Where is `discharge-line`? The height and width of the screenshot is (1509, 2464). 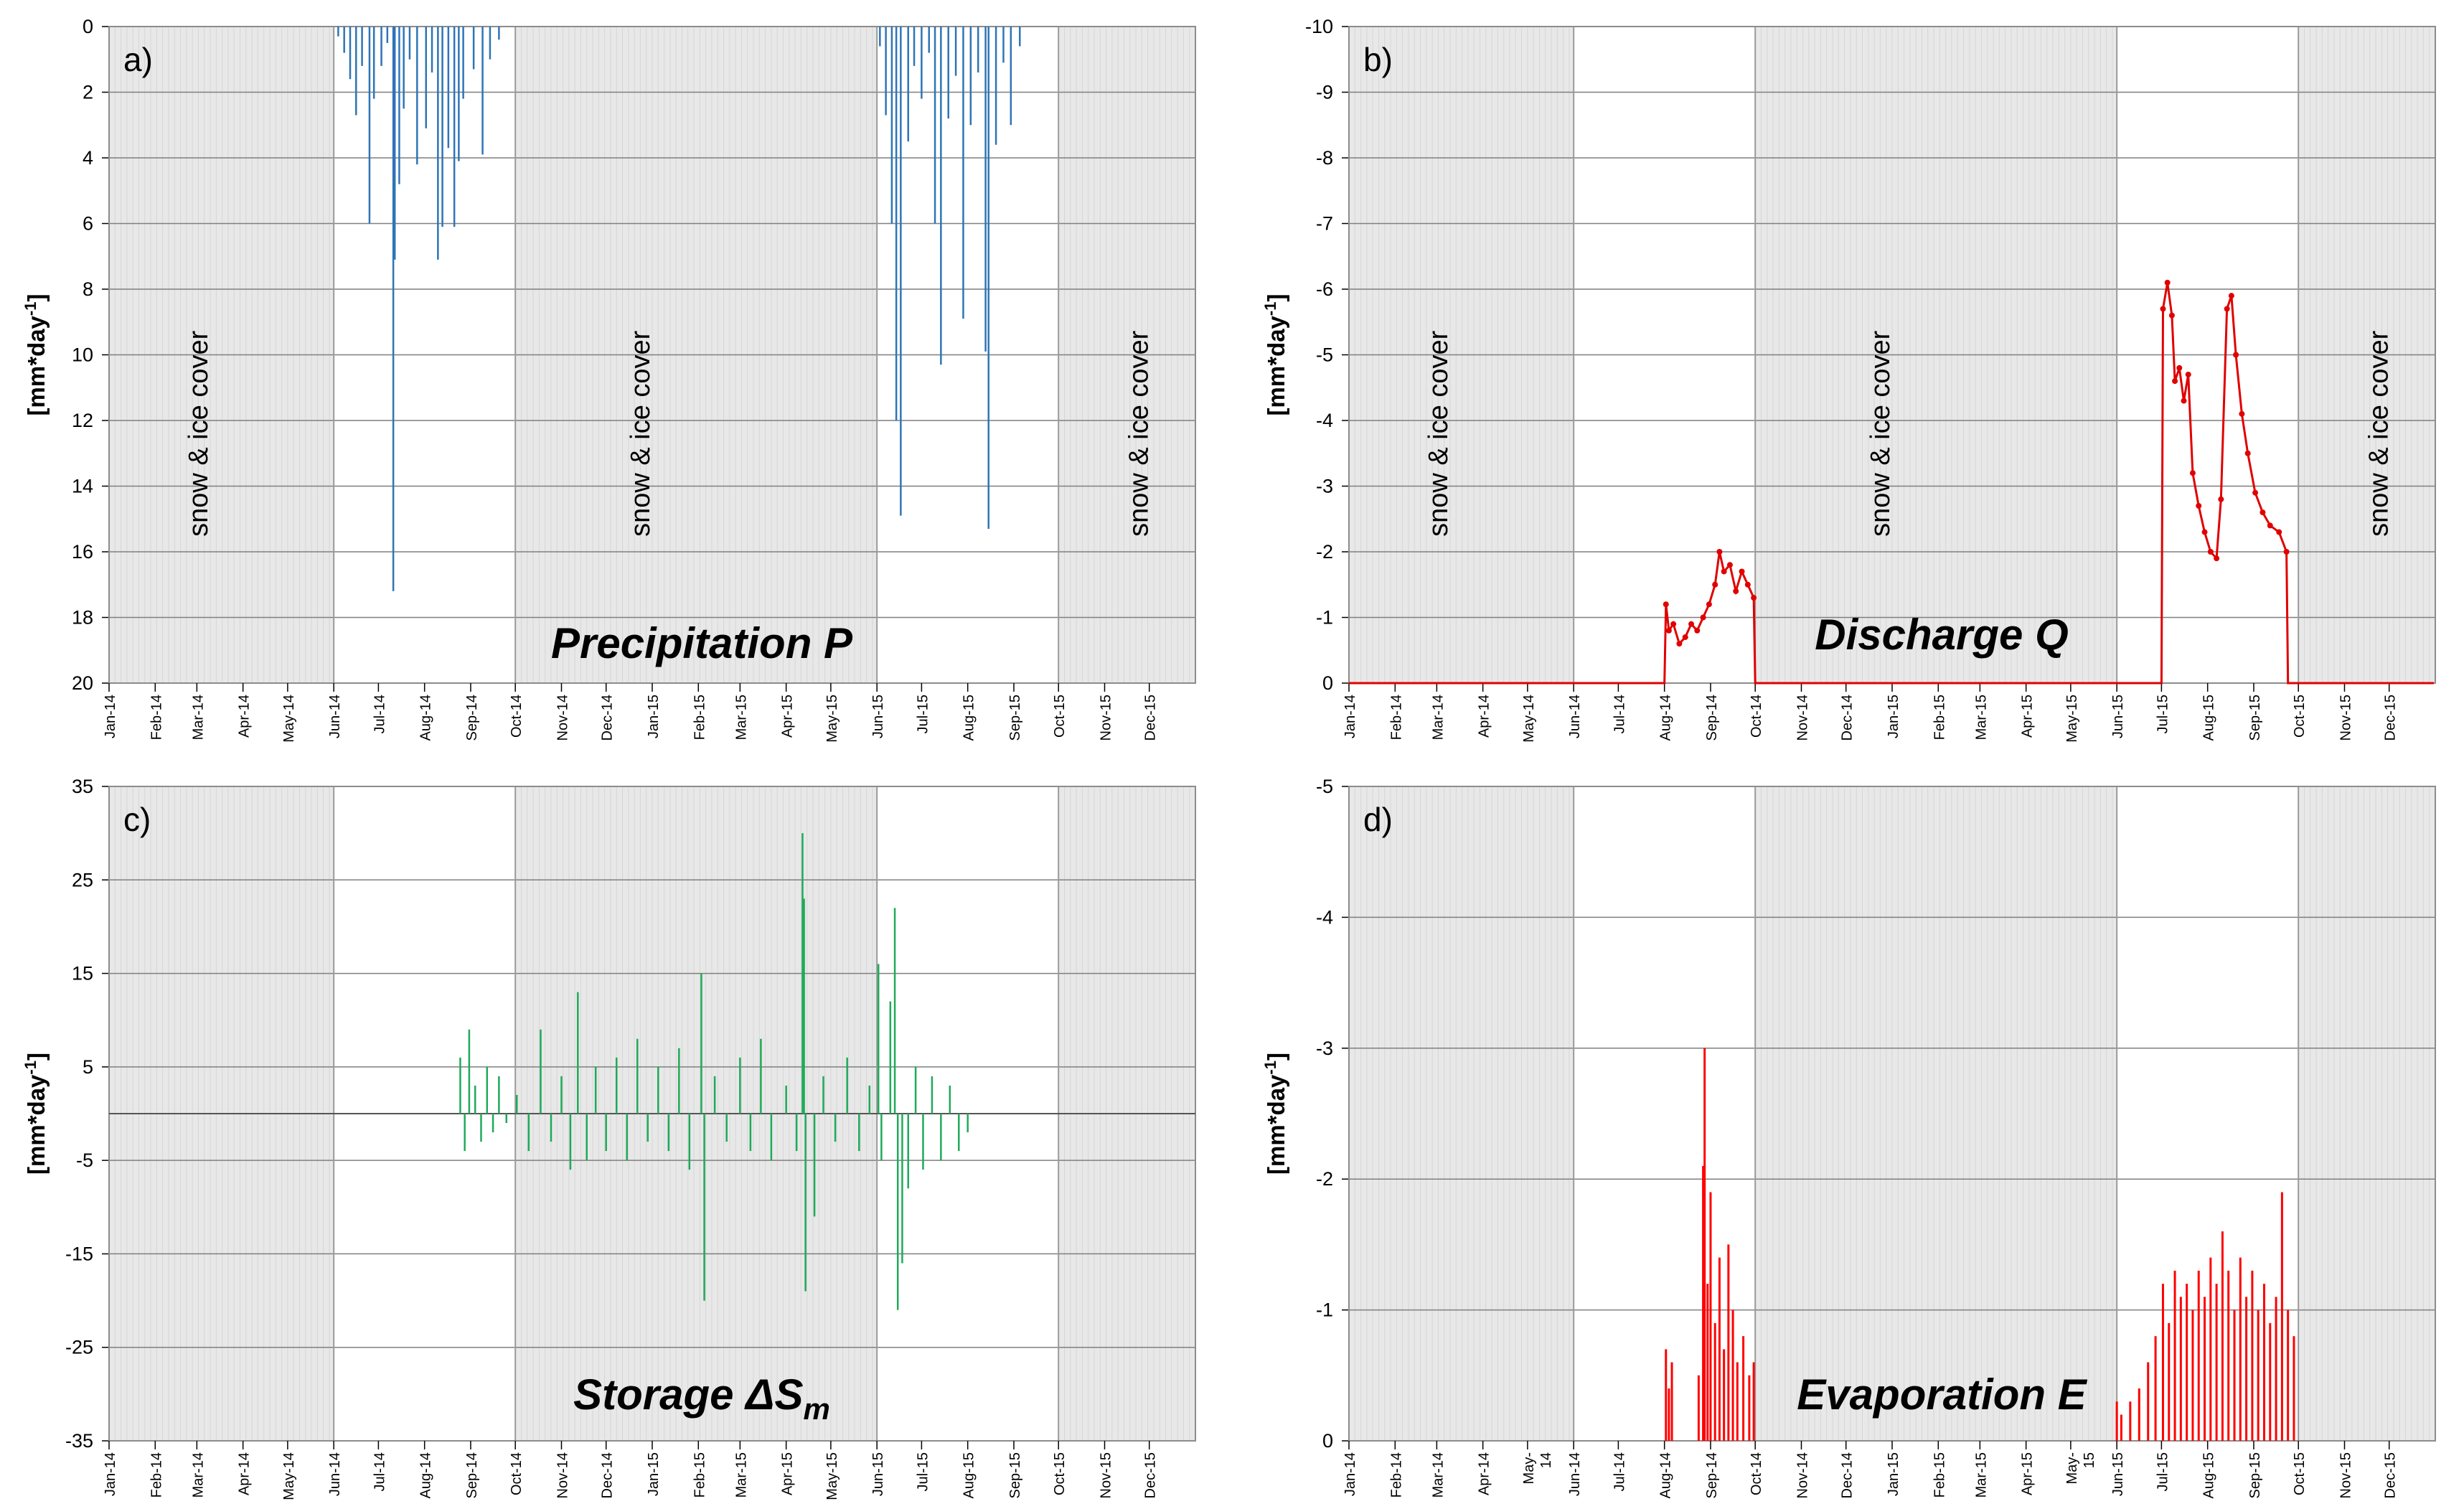
discharge-line is located at coordinates (1891, 483).